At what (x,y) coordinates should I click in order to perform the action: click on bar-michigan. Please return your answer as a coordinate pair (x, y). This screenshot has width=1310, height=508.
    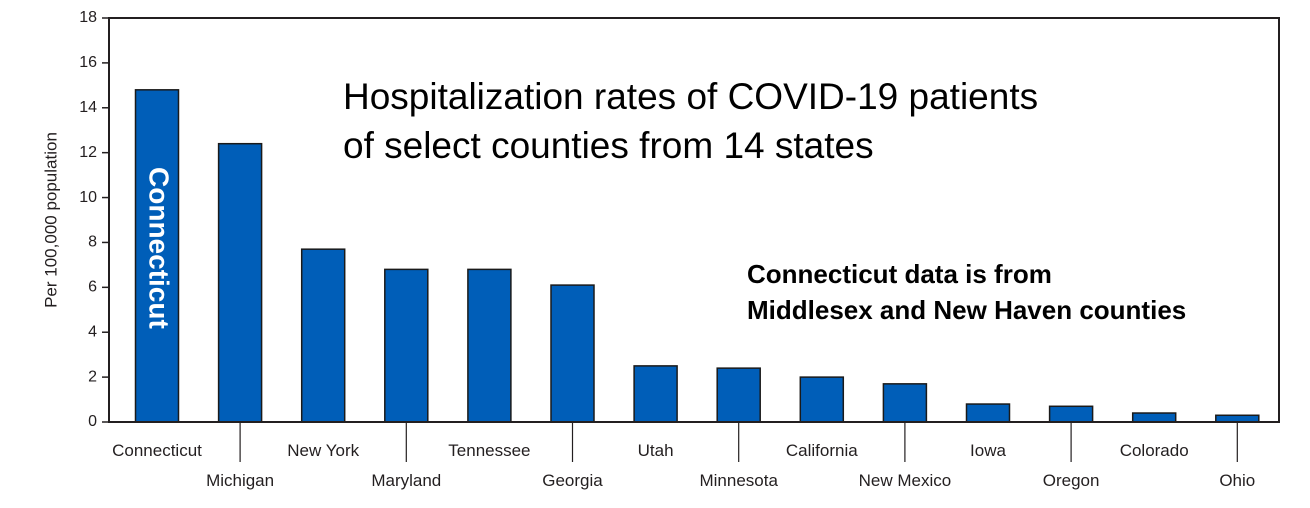
    Looking at the image, I should click on (240, 282).